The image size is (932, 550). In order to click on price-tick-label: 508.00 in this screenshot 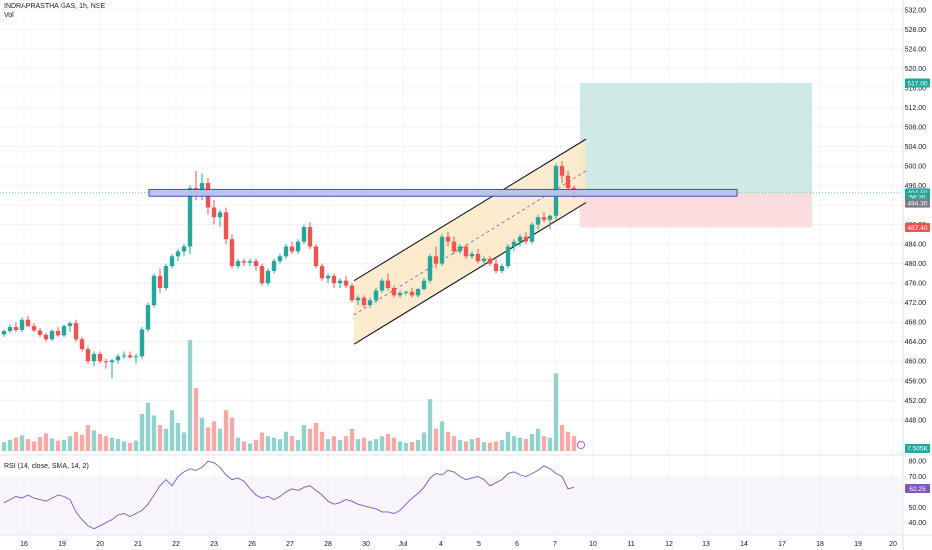, I will do `click(916, 127)`.